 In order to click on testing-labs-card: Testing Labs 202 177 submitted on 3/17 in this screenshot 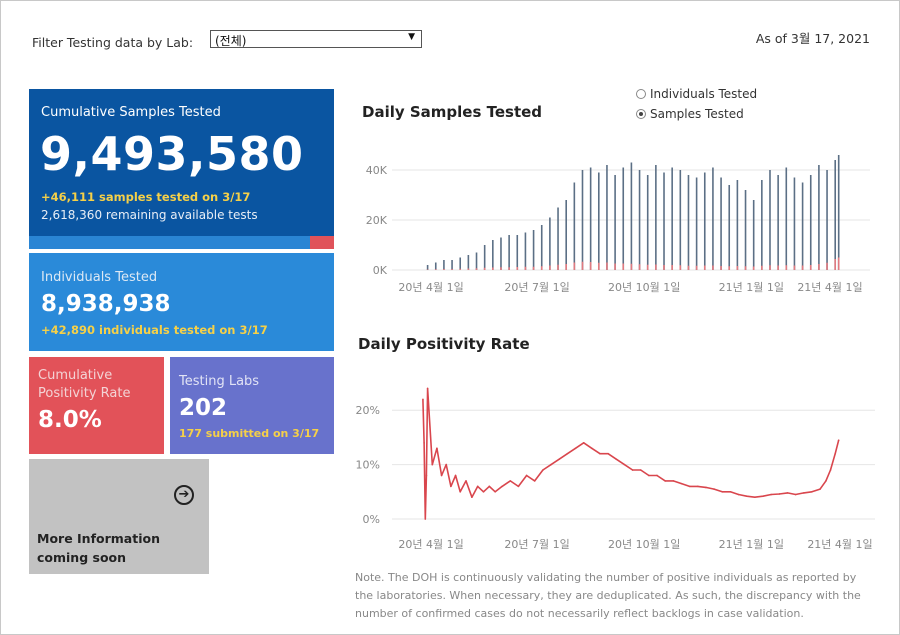, I will do `click(252, 405)`.